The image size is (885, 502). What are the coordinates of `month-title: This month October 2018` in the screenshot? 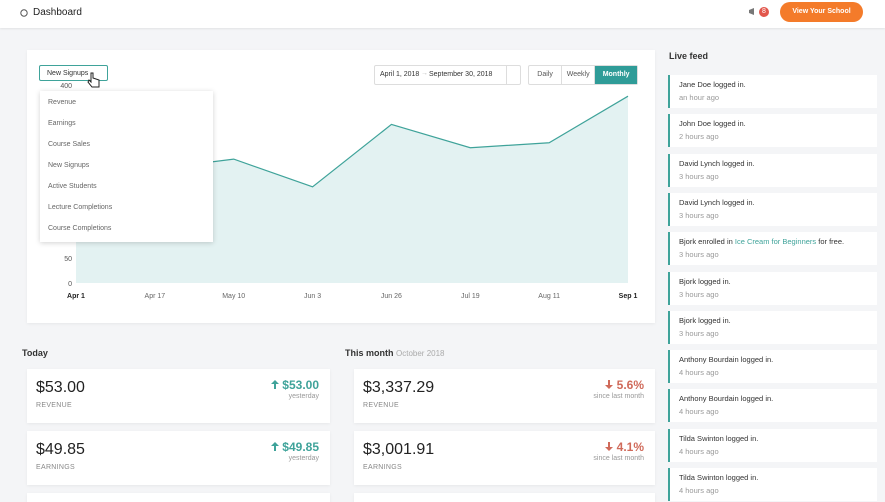 It's located at (395, 353).